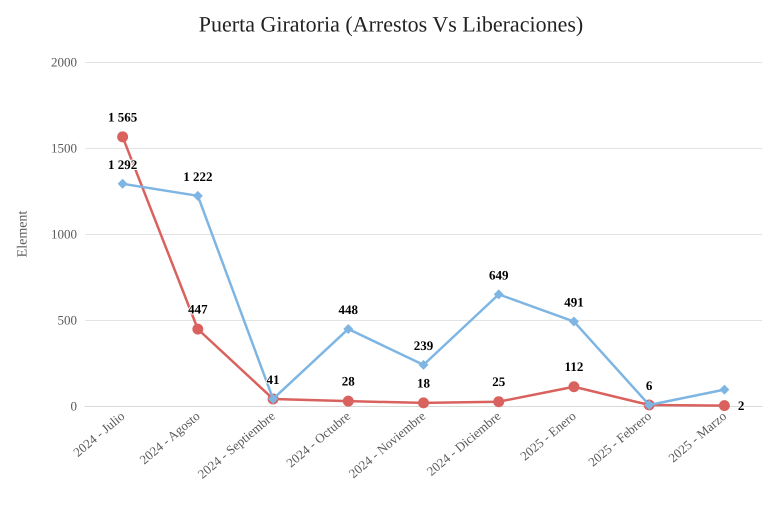 The image size is (782, 506). I want to click on data-label: 1 222, so click(197, 176).